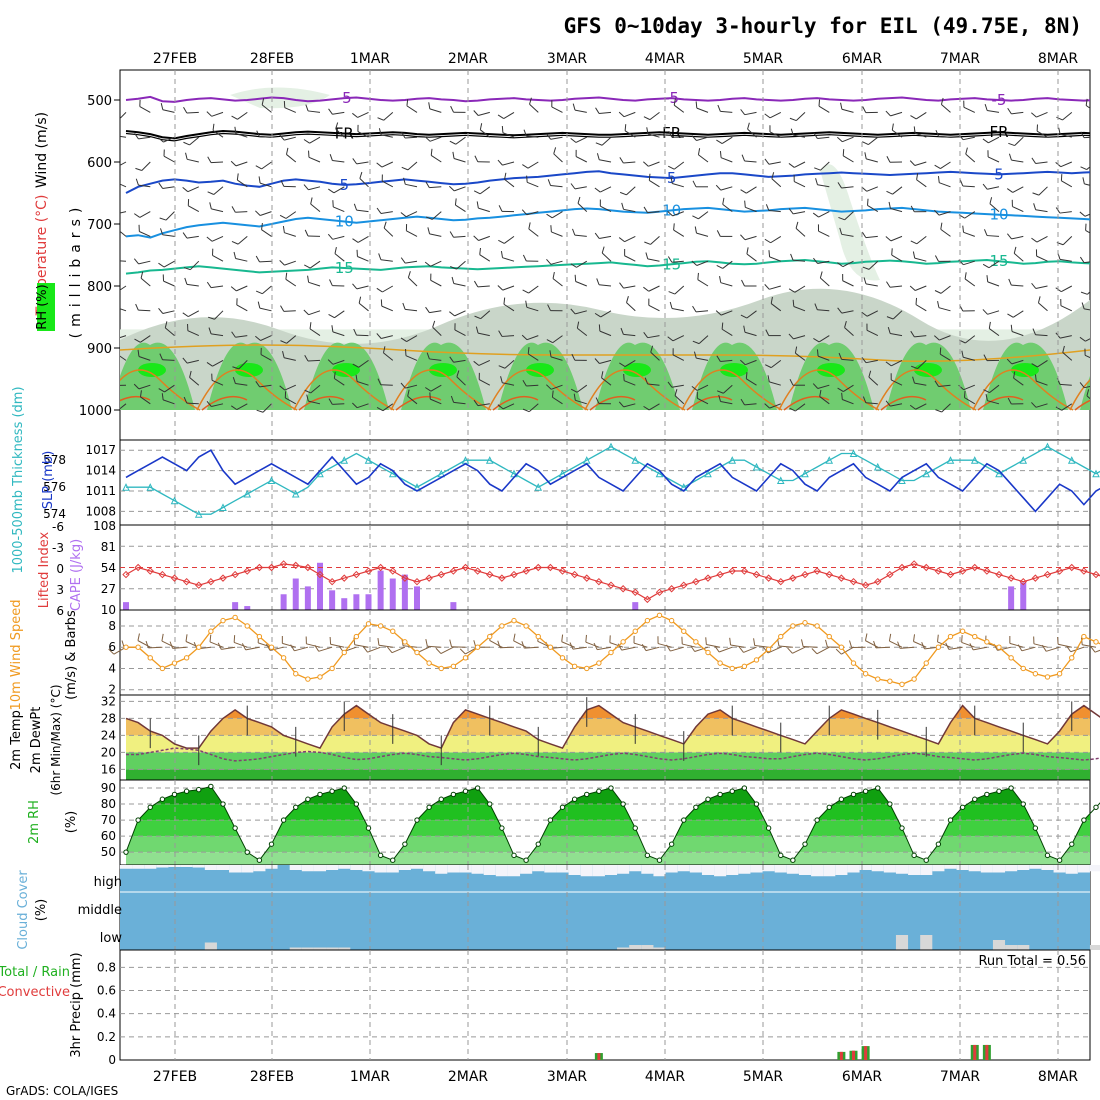 The height and width of the screenshot is (1100, 1100). I want to click on date-label-top-0: 27FEB, so click(175, 59).